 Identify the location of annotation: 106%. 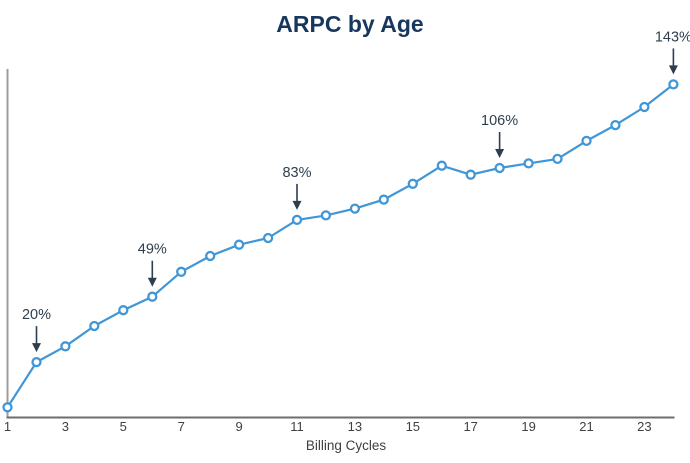
(499, 135).